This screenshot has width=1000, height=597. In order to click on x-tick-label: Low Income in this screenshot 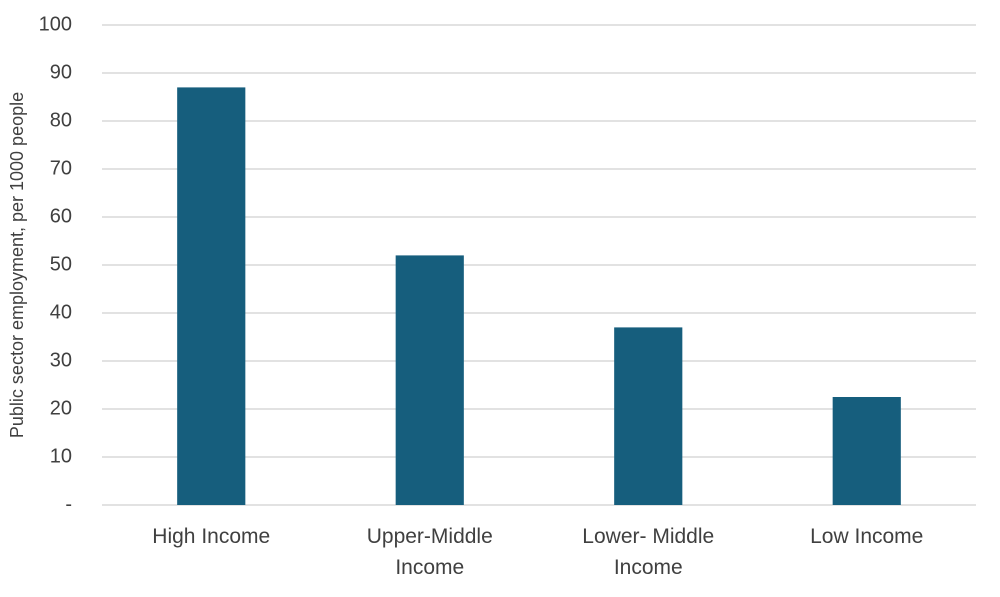, I will do `click(867, 536)`.